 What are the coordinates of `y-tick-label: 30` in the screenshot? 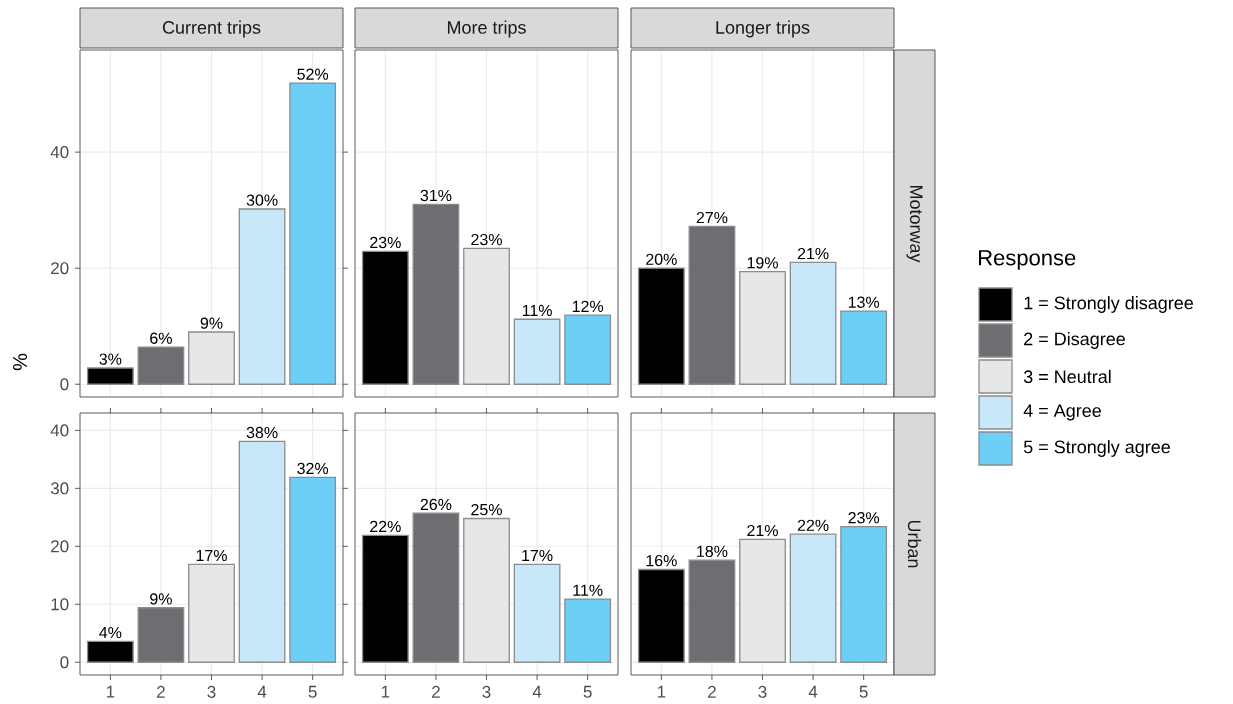 It's located at (59, 488).